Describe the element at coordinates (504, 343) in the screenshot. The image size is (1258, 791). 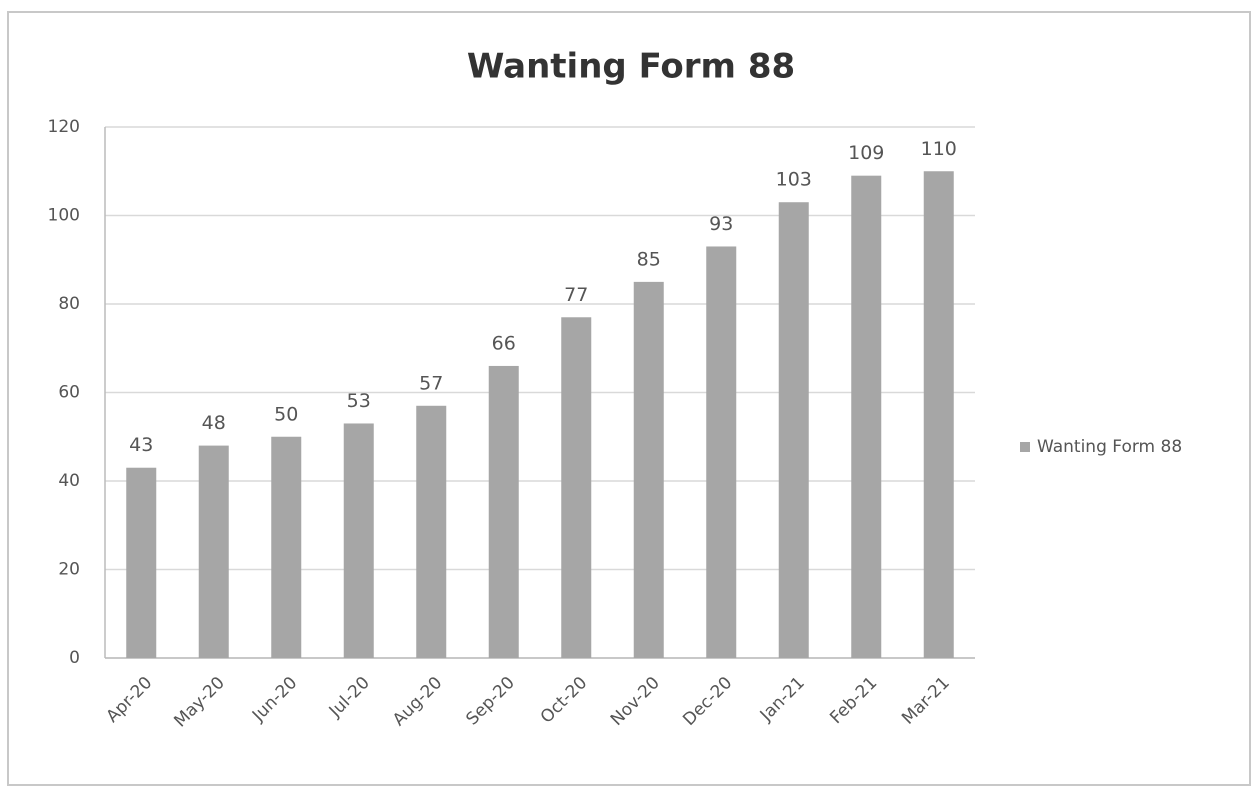
I see `data-label: 66` at that location.